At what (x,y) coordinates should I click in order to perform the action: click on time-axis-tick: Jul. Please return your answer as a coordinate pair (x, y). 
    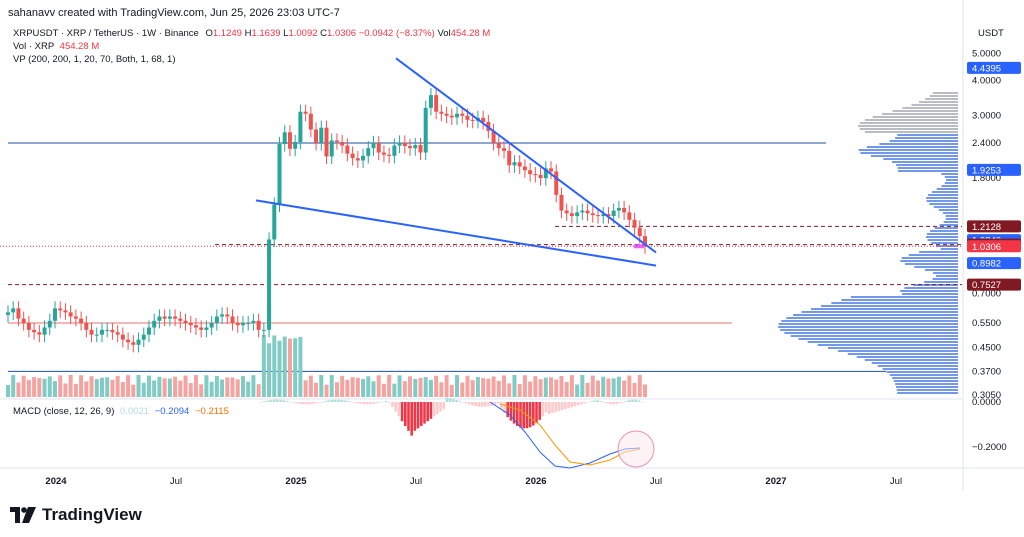
    Looking at the image, I should click on (656, 481).